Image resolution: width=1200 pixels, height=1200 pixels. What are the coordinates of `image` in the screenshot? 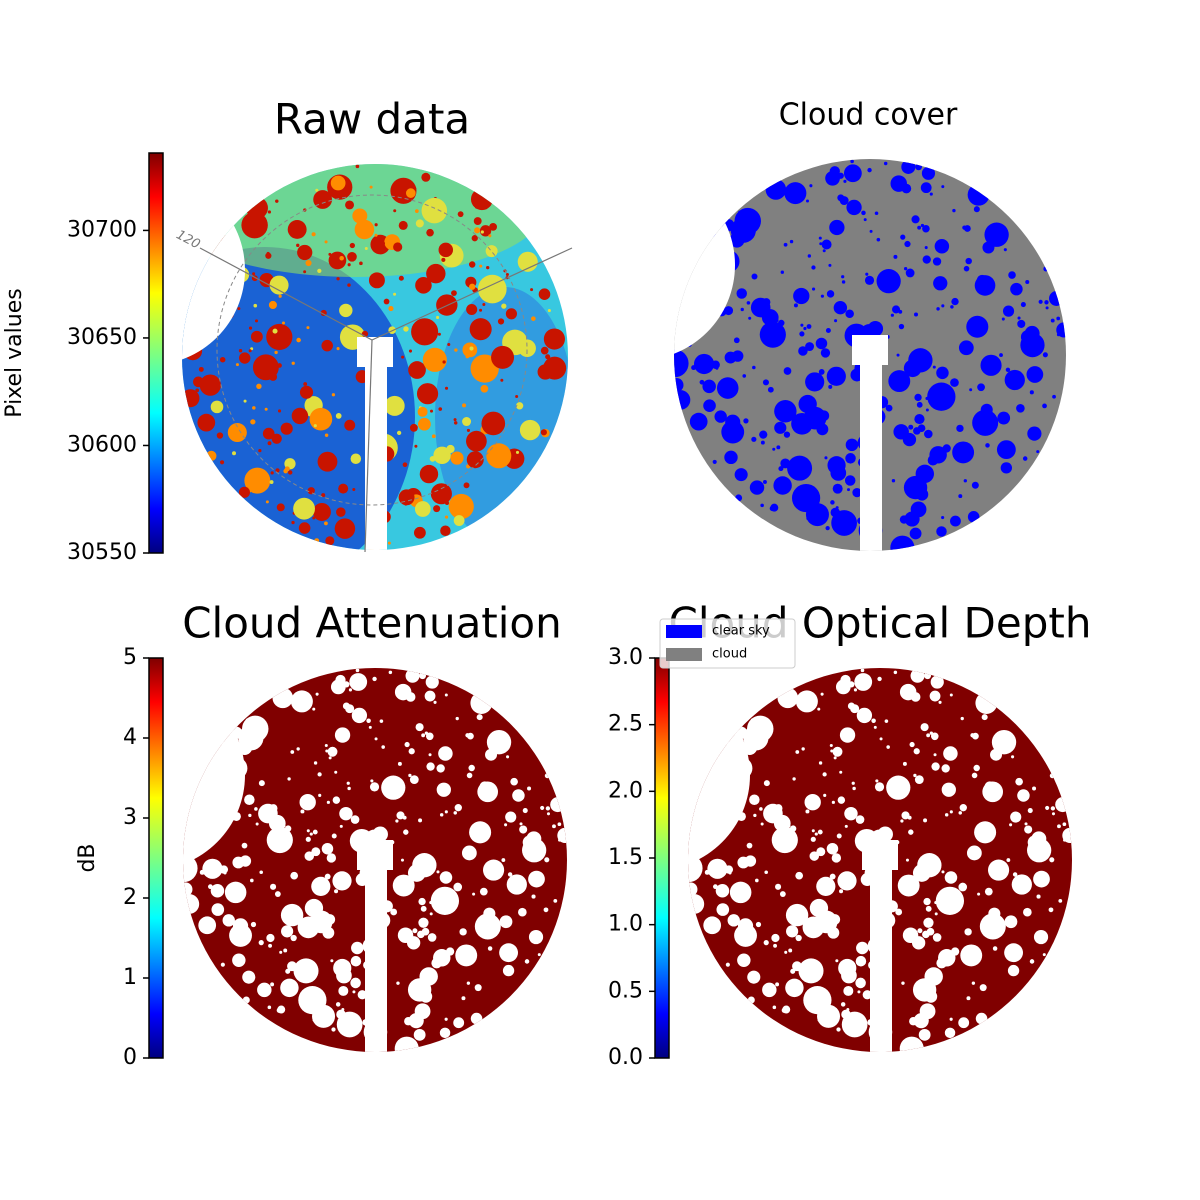 It's located at (870, 355).